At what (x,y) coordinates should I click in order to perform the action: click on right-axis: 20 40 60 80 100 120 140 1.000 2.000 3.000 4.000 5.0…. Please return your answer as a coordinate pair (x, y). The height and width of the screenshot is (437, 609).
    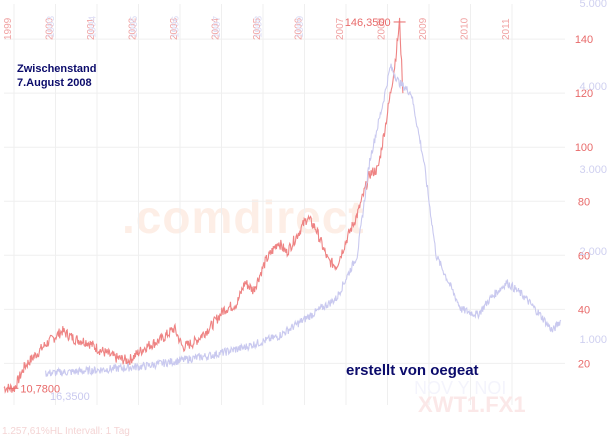
    Looking at the image, I should click on (591, 185).